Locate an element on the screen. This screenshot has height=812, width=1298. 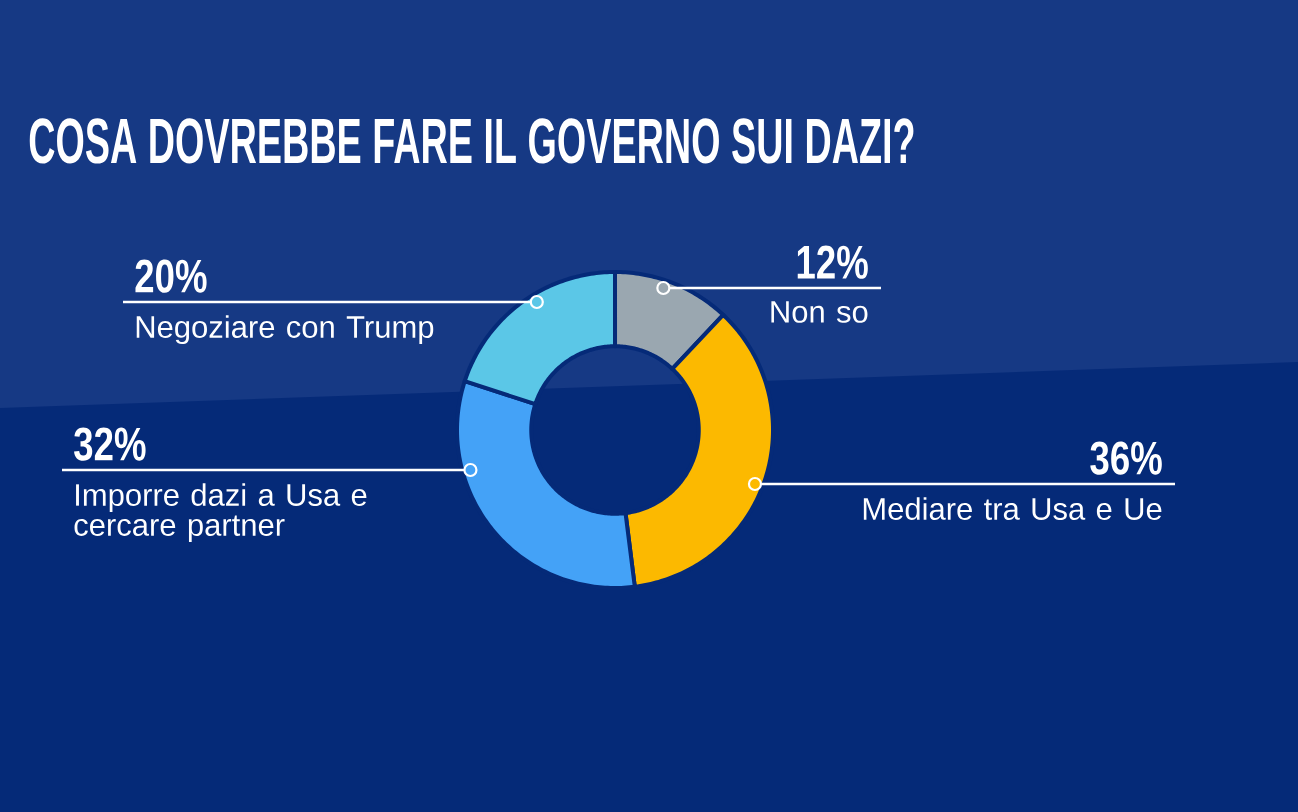
data-label: 32% is located at coordinates (110, 444).